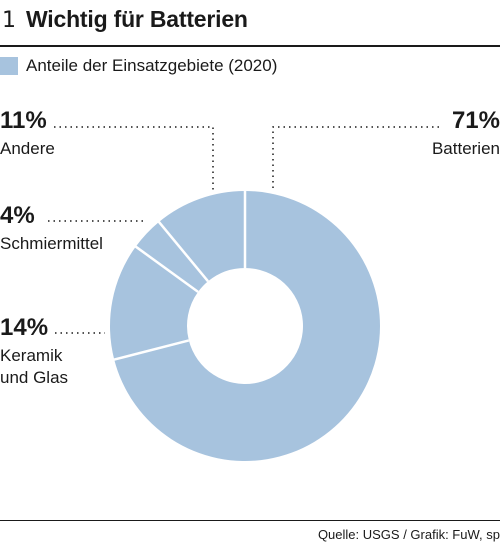 This screenshot has height=545, width=500. Describe the element at coordinates (27, 148) in the screenshot. I see `category-label-andere: Andere` at that location.